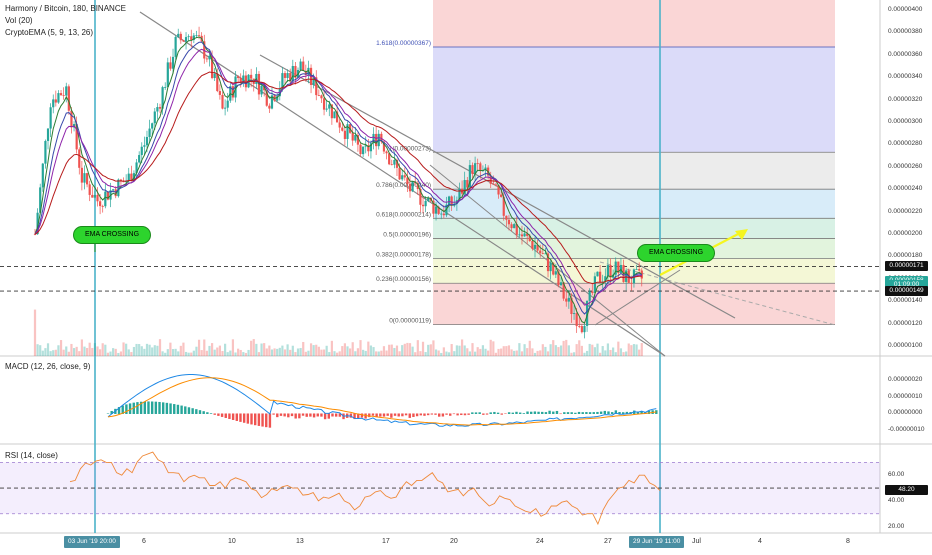 Image resolution: width=932 pixels, height=555 pixels. I want to click on ema-legend: CryptoEMA (5, 9, 13, 26), so click(49, 32).